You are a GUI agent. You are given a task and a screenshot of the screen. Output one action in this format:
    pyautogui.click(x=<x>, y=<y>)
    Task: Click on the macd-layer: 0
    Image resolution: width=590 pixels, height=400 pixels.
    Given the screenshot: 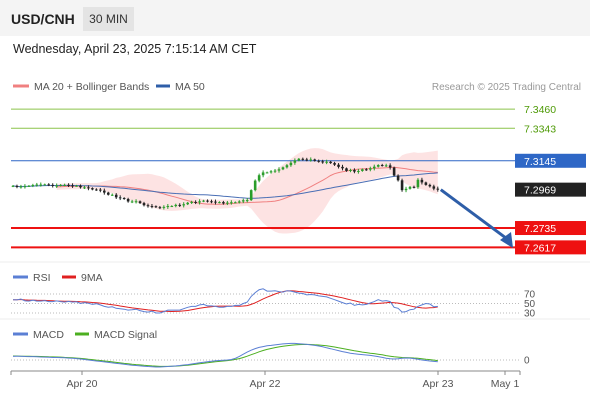 What is the action you would take?
    pyautogui.click(x=270, y=355)
    